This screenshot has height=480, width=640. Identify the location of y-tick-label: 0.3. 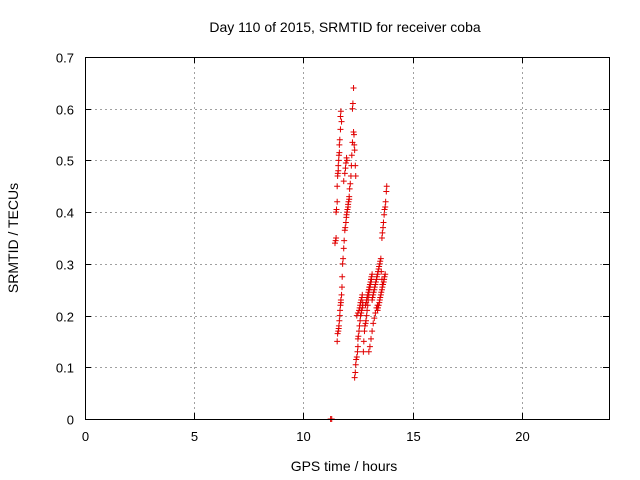
(65, 265).